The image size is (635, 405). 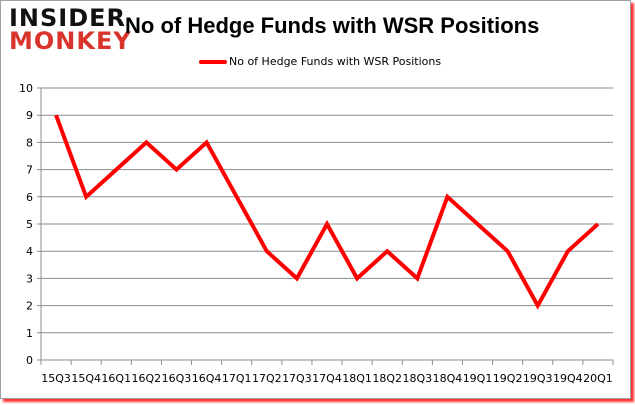 I want to click on x-tick-label: 17Q4, so click(x=327, y=378).